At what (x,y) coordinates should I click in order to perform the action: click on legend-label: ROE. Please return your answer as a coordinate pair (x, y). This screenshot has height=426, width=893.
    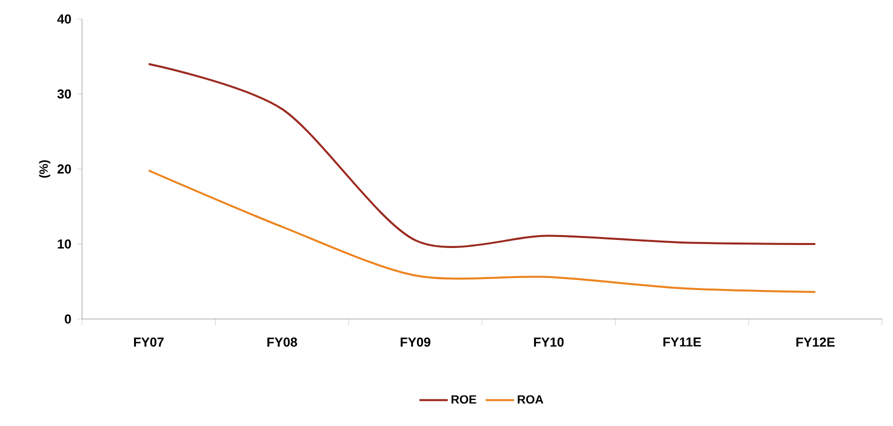
    Looking at the image, I should click on (464, 399).